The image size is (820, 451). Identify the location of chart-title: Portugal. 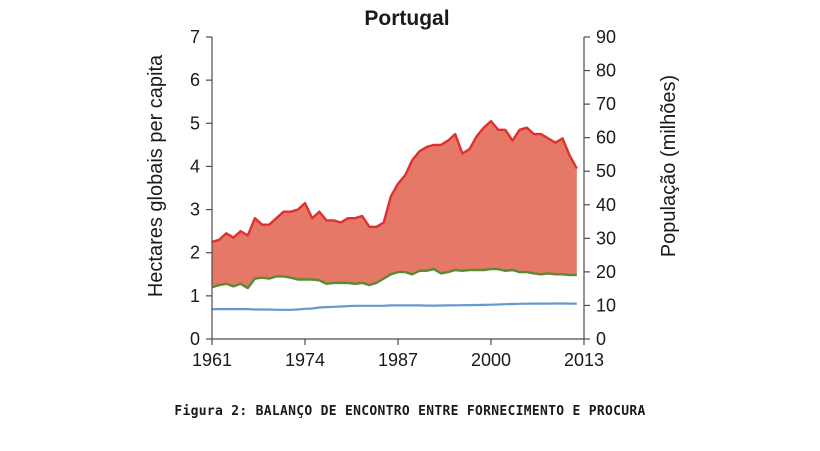
(406, 18).